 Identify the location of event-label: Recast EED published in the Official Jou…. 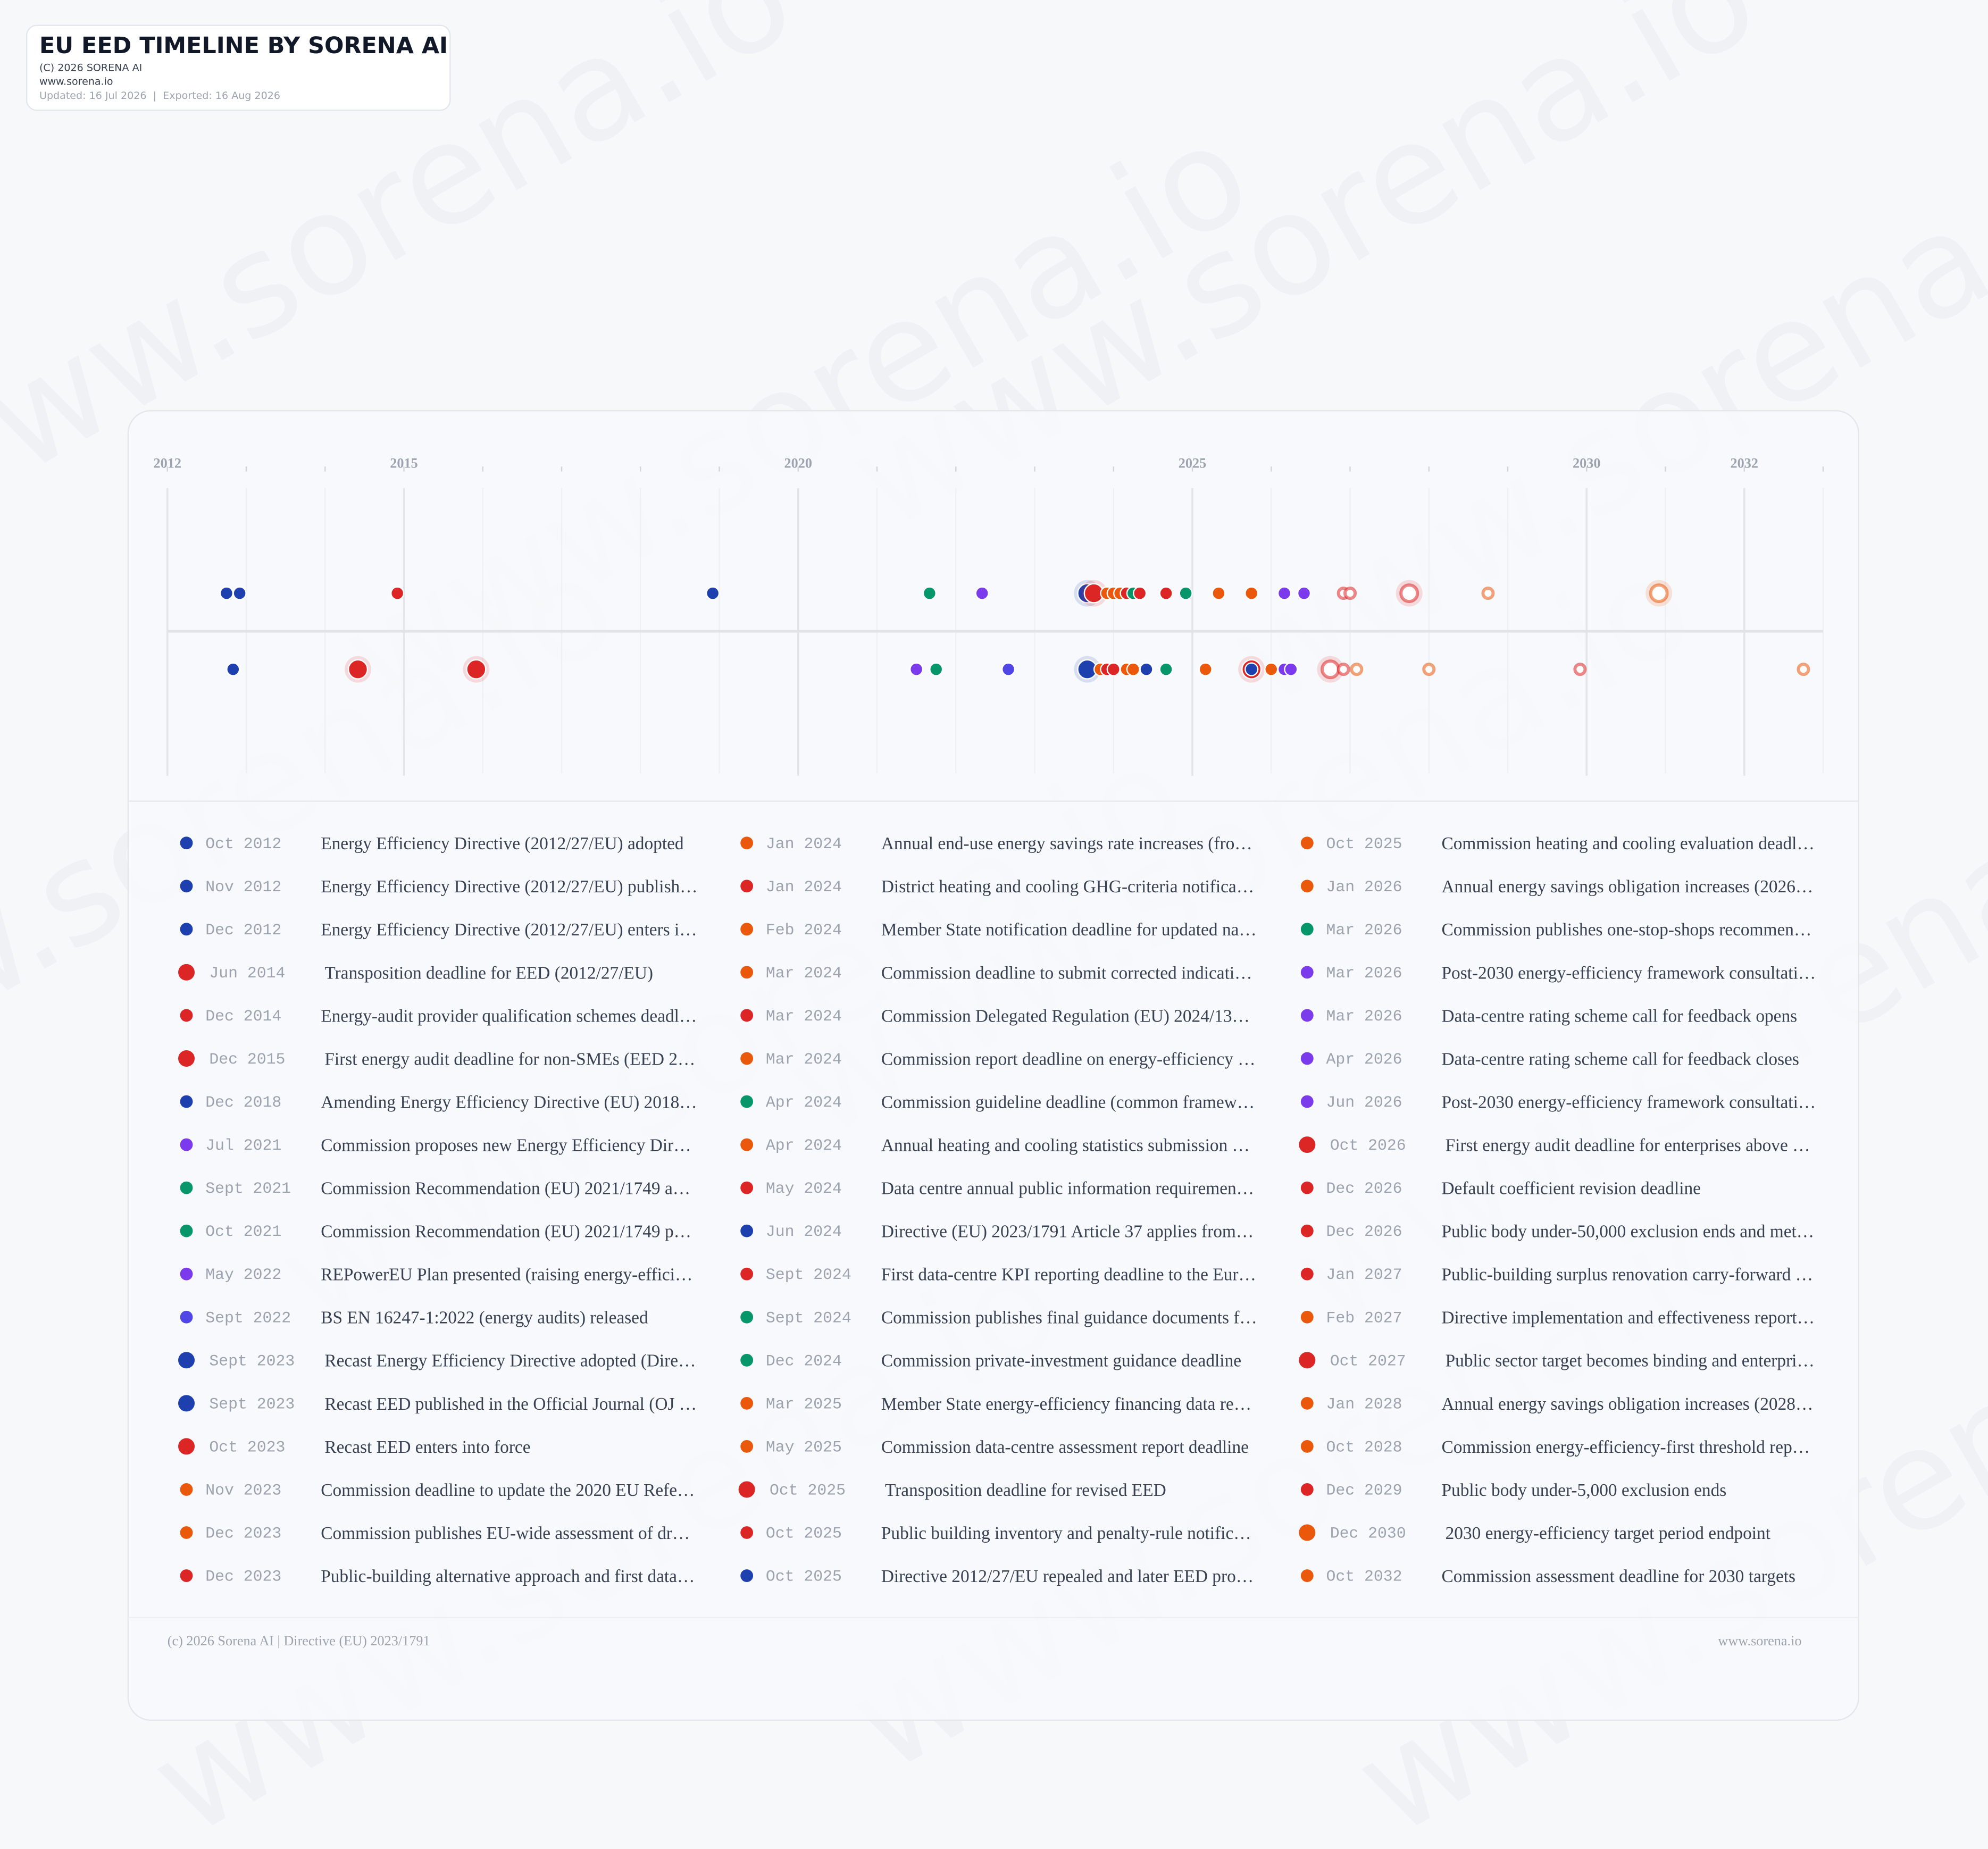
(510, 1404).